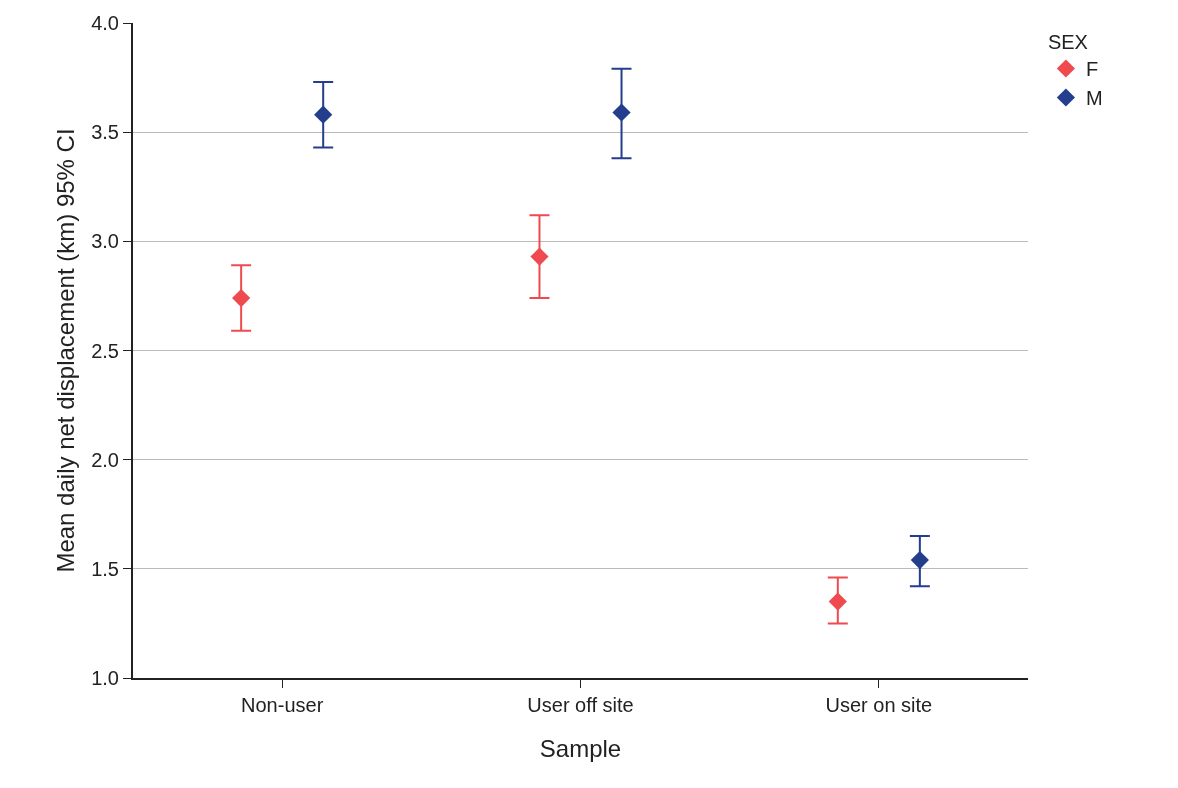 Image resolution: width=1178 pixels, height=788 pixels. What do you see at coordinates (1067, 42) in the screenshot?
I see `legend-title: SEX` at bounding box center [1067, 42].